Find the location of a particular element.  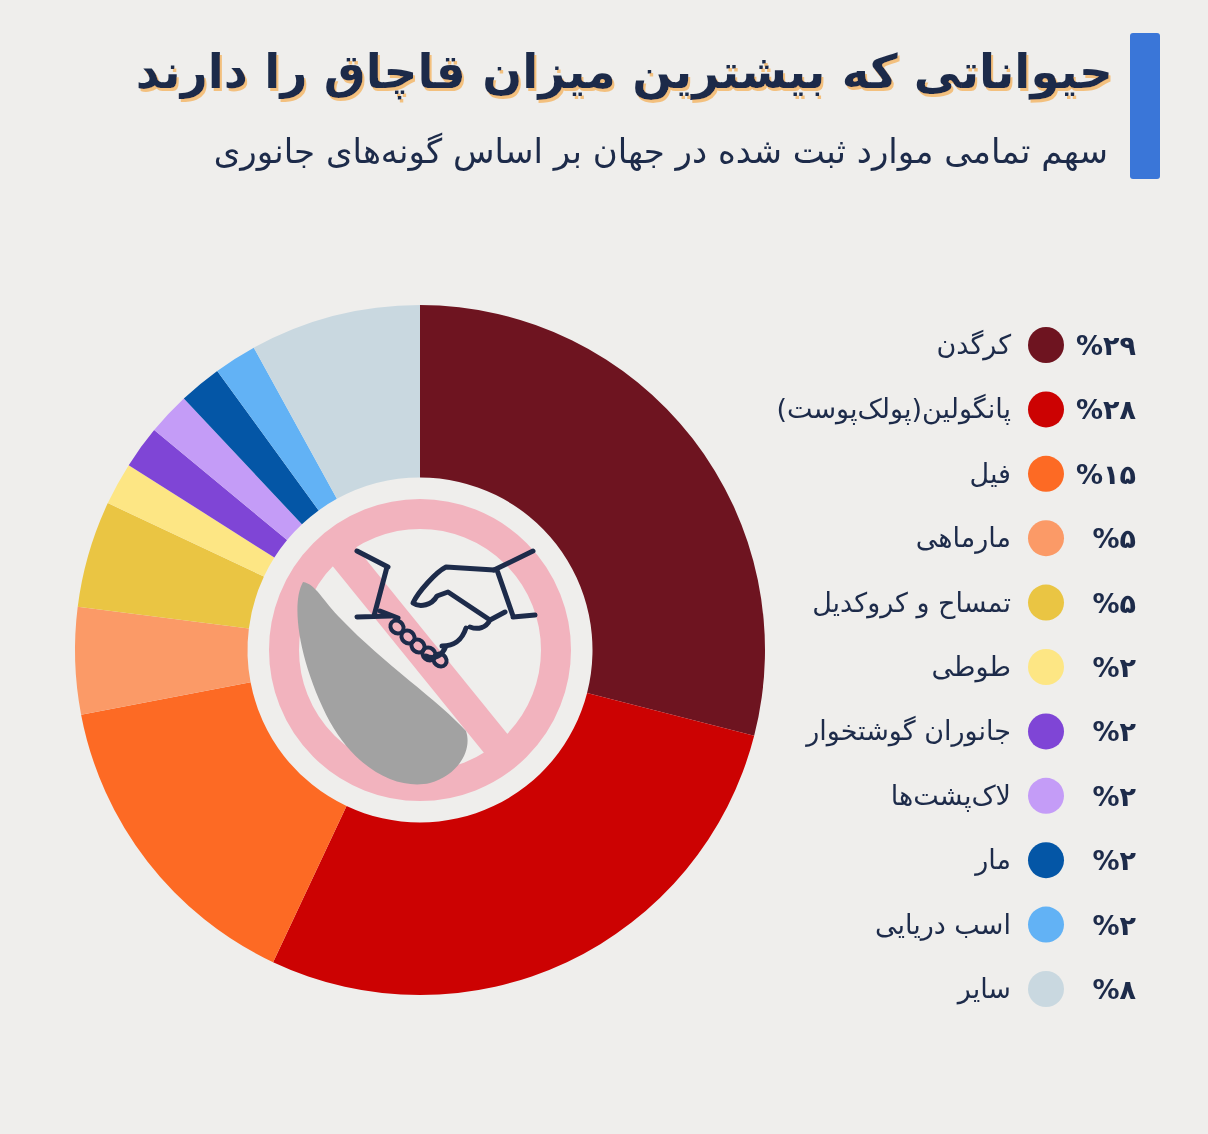

legend-label: جانوران گوشتخوار is located at coordinates (907, 731).